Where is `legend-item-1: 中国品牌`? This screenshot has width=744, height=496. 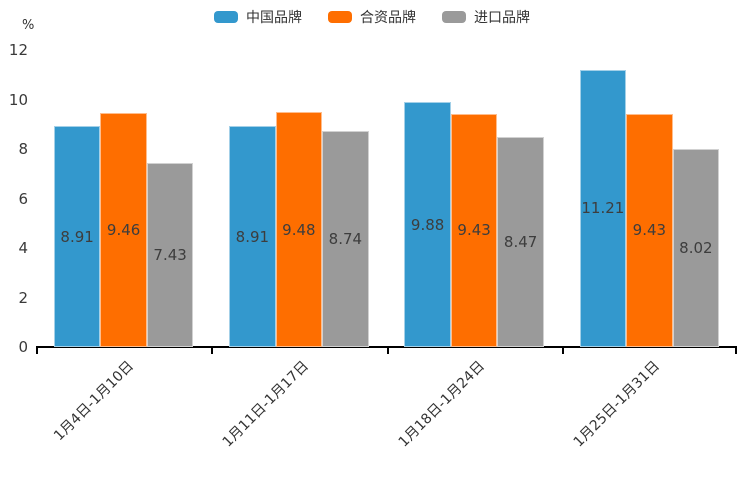 legend-item-1: 中国品牌 is located at coordinates (258, 17).